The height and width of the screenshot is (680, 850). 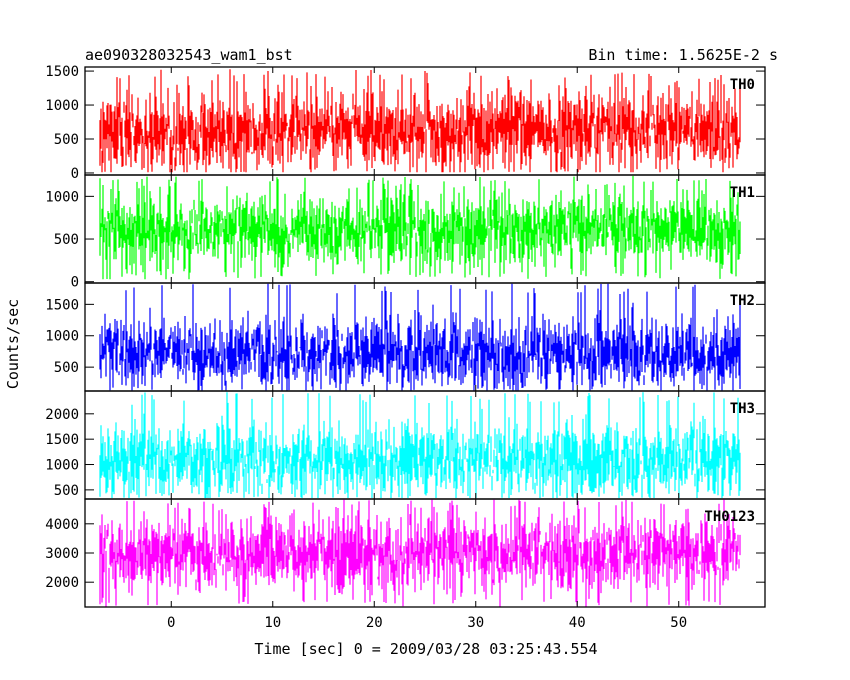 What do you see at coordinates (420, 445) in the screenshot?
I see `series-trace-th3` at bounding box center [420, 445].